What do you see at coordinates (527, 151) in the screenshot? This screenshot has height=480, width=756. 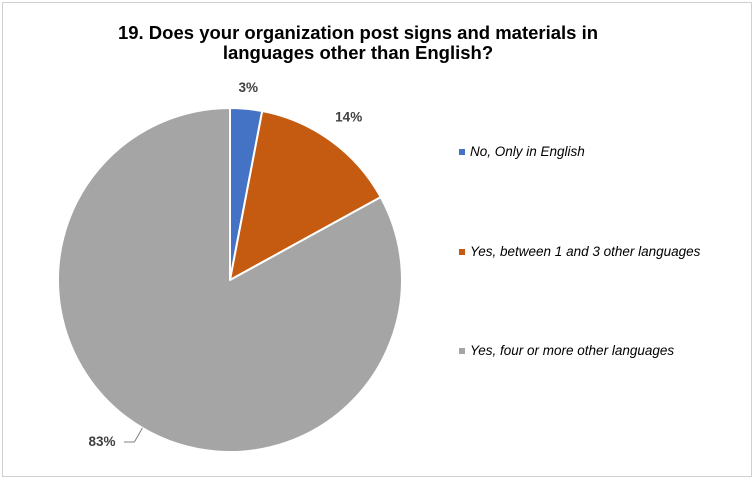 I see `legend-label-only-english: No, Only in English` at bounding box center [527, 151].